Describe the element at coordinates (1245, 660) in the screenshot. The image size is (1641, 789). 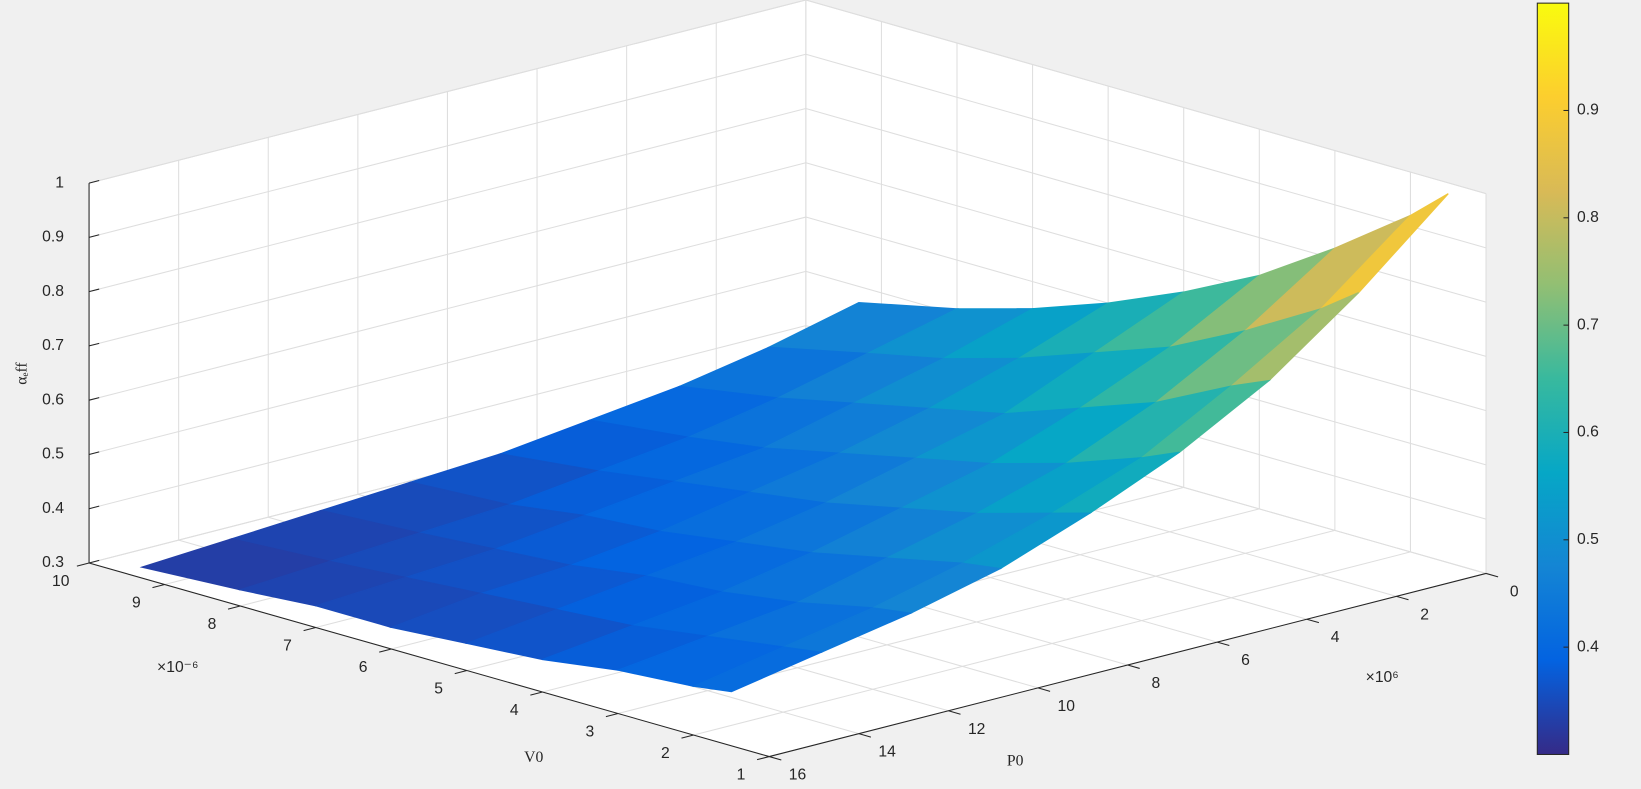
I see `y-tick-label: 6` at that location.